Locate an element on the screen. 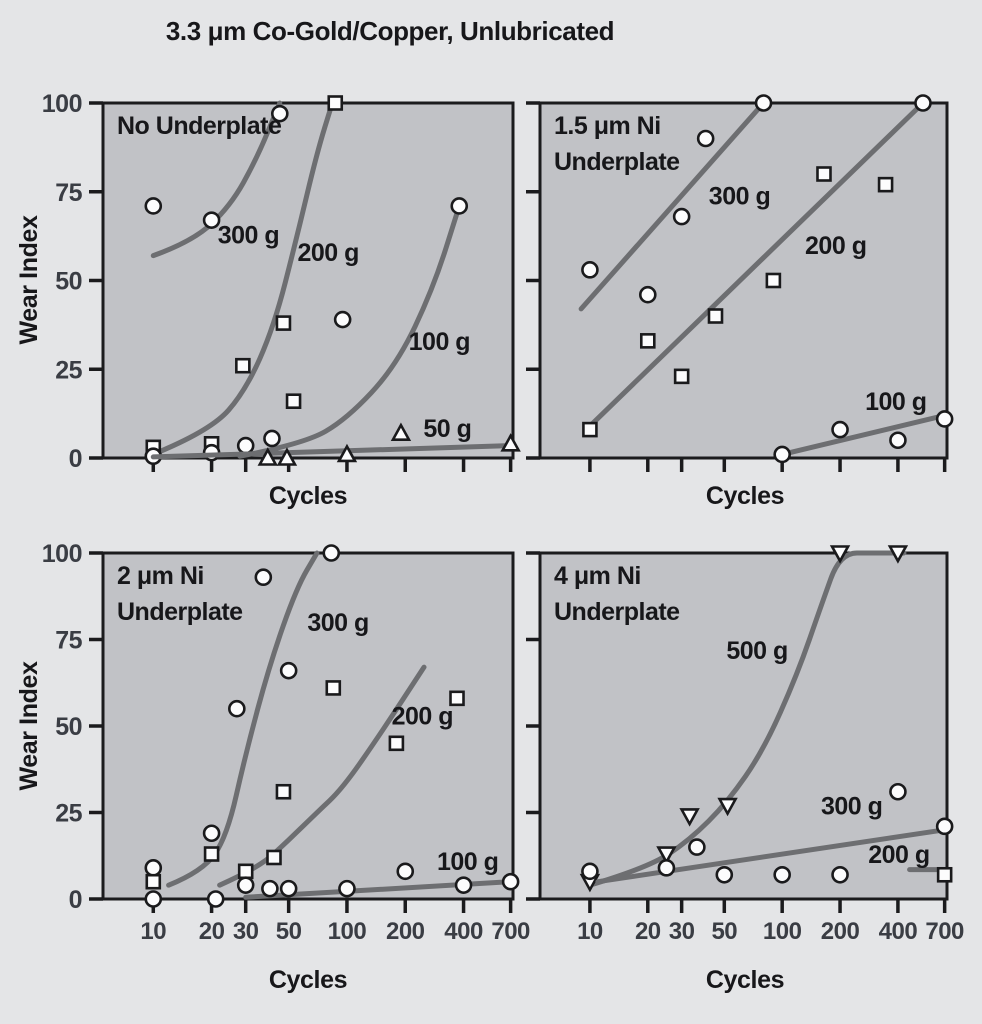 The height and width of the screenshot is (1024, 982). panel-label: 1.5 μm Ni Underplate is located at coordinates (617, 144).